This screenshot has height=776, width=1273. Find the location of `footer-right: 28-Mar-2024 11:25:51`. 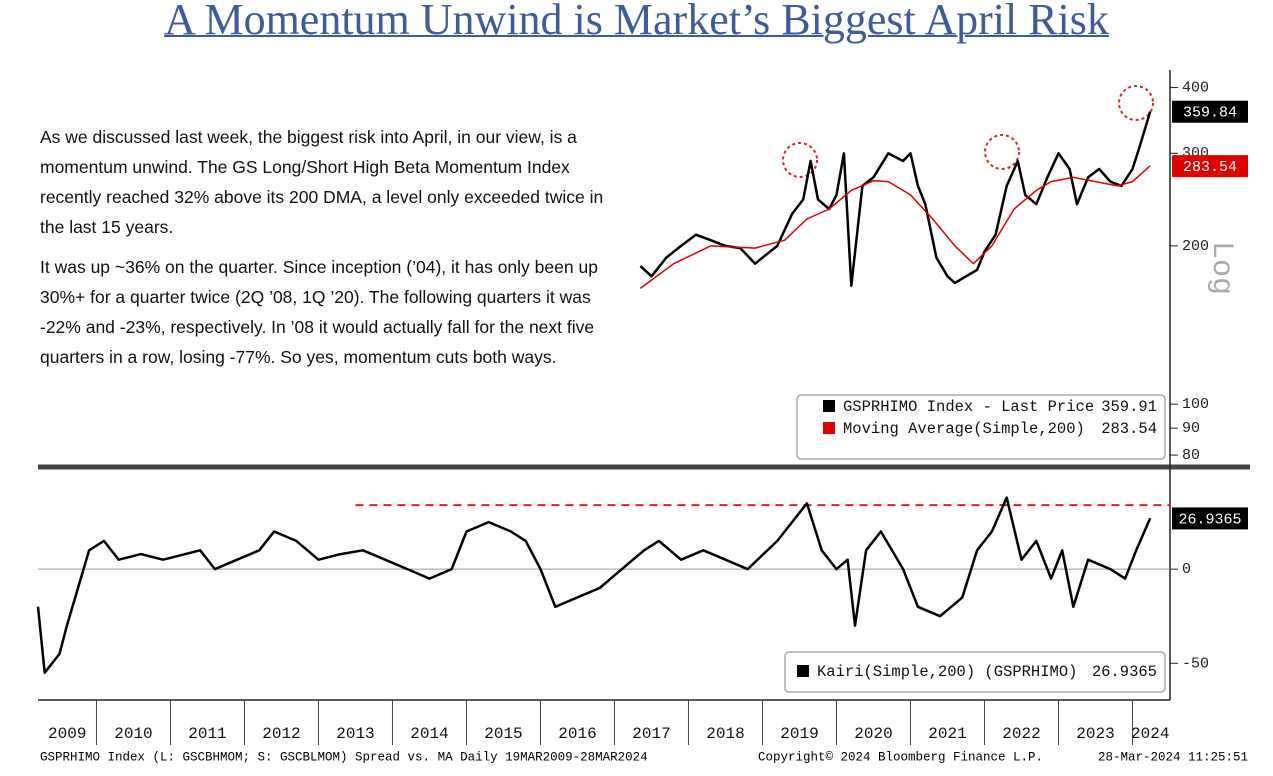

footer-right: 28-Mar-2024 11:25:51 is located at coordinates (1173, 757).